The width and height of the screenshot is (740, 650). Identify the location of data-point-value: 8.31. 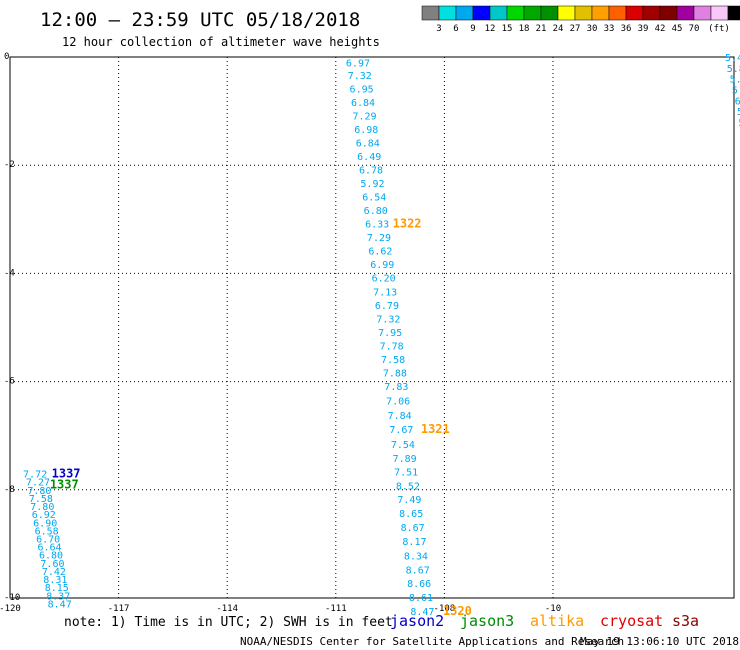
(55, 580).